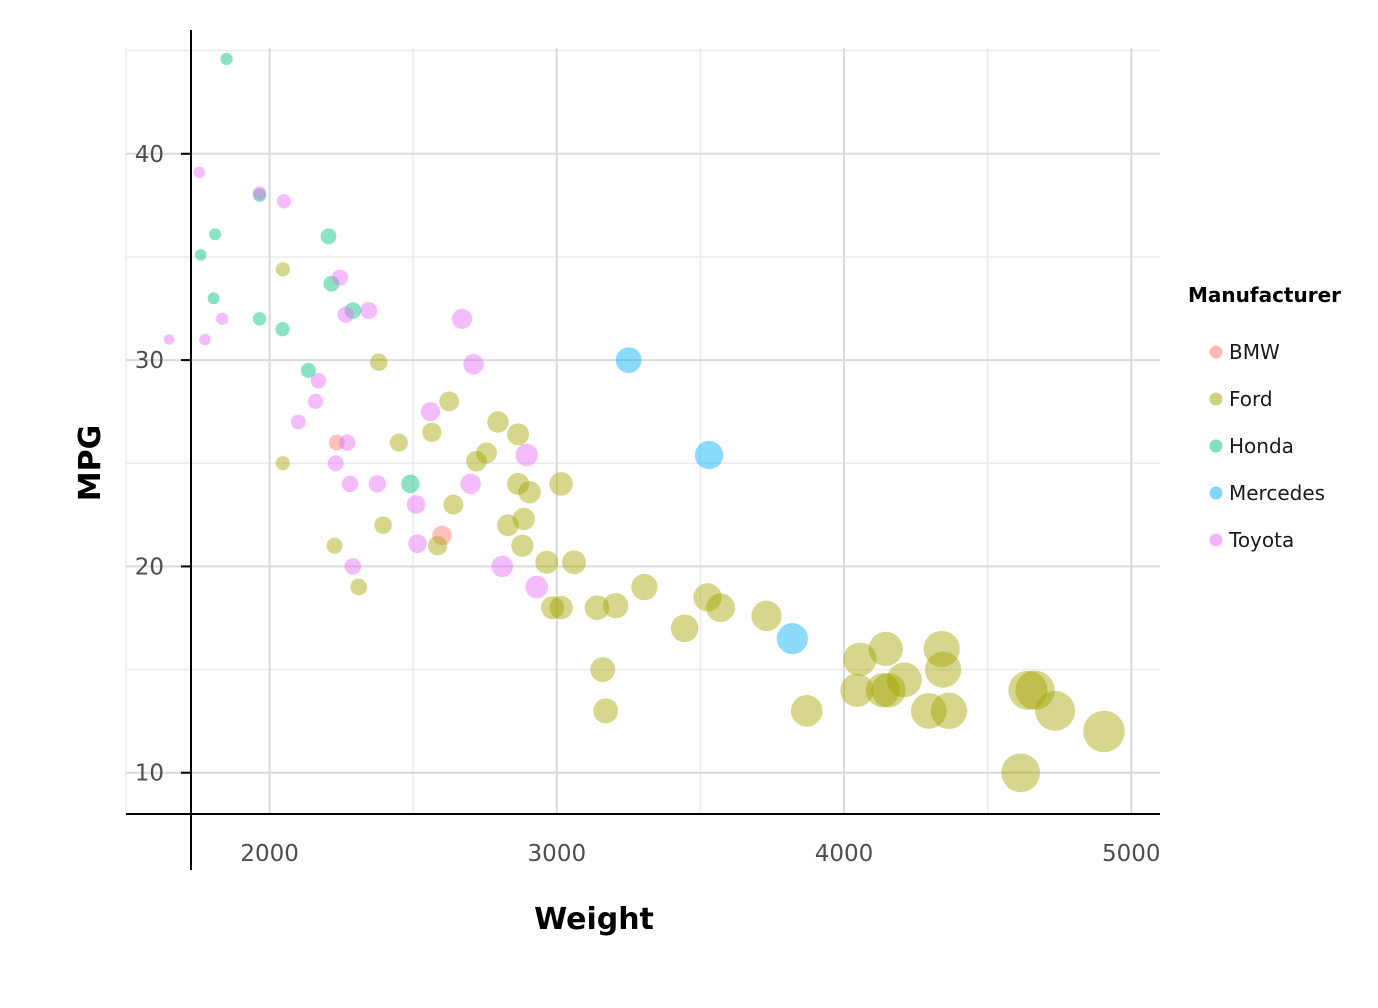  What do you see at coordinates (307, 273) in the screenshot?
I see `series-honda` at bounding box center [307, 273].